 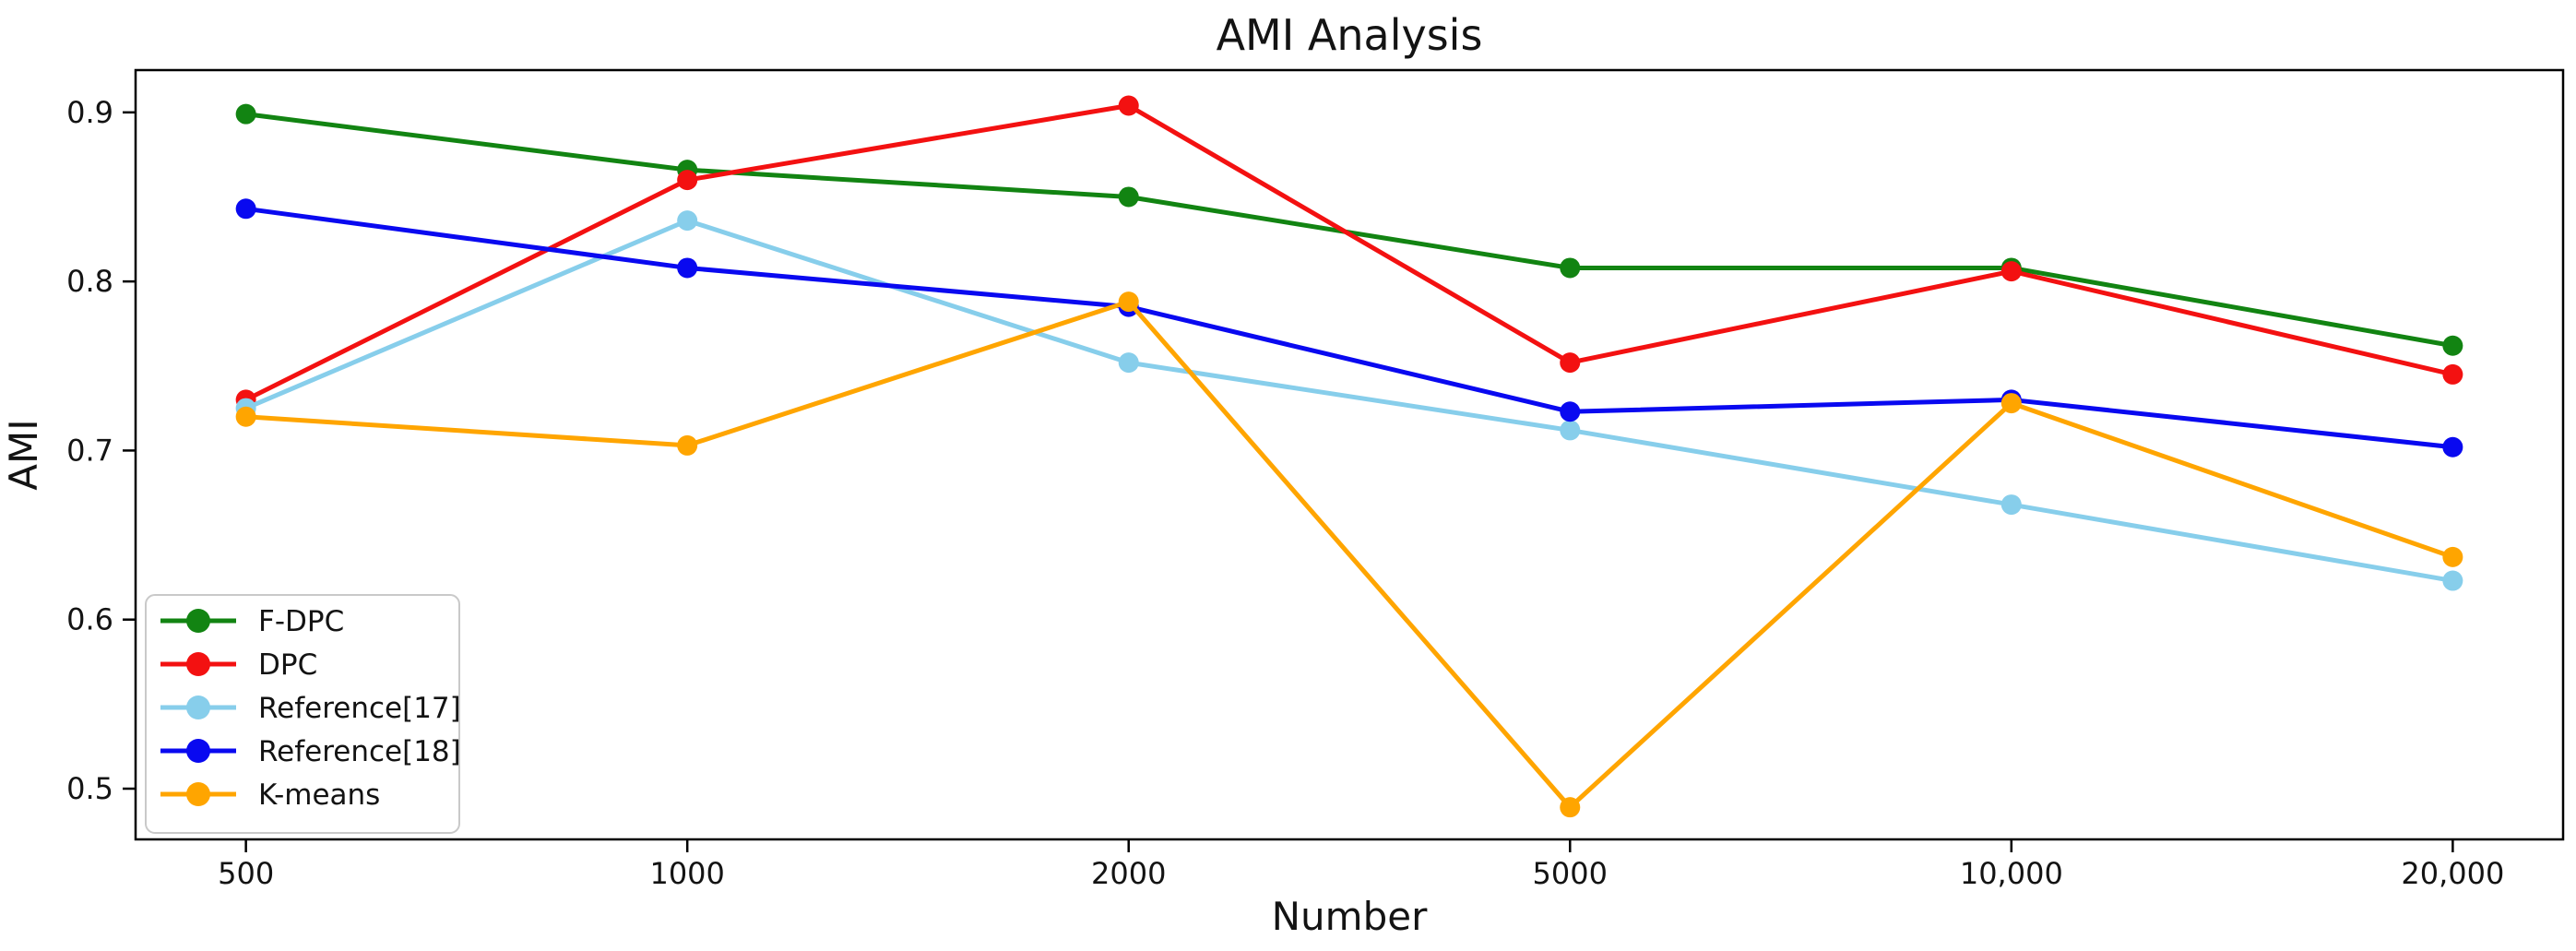 What do you see at coordinates (89, 619) in the screenshot?
I see `y-tick-label: 0.6` at bounding box center [89, 619].